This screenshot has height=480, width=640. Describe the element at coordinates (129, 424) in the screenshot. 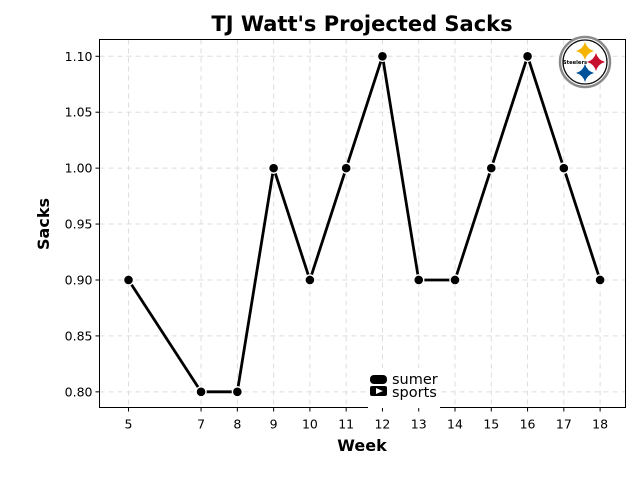

I see `x-tick-label: 5` at that location.